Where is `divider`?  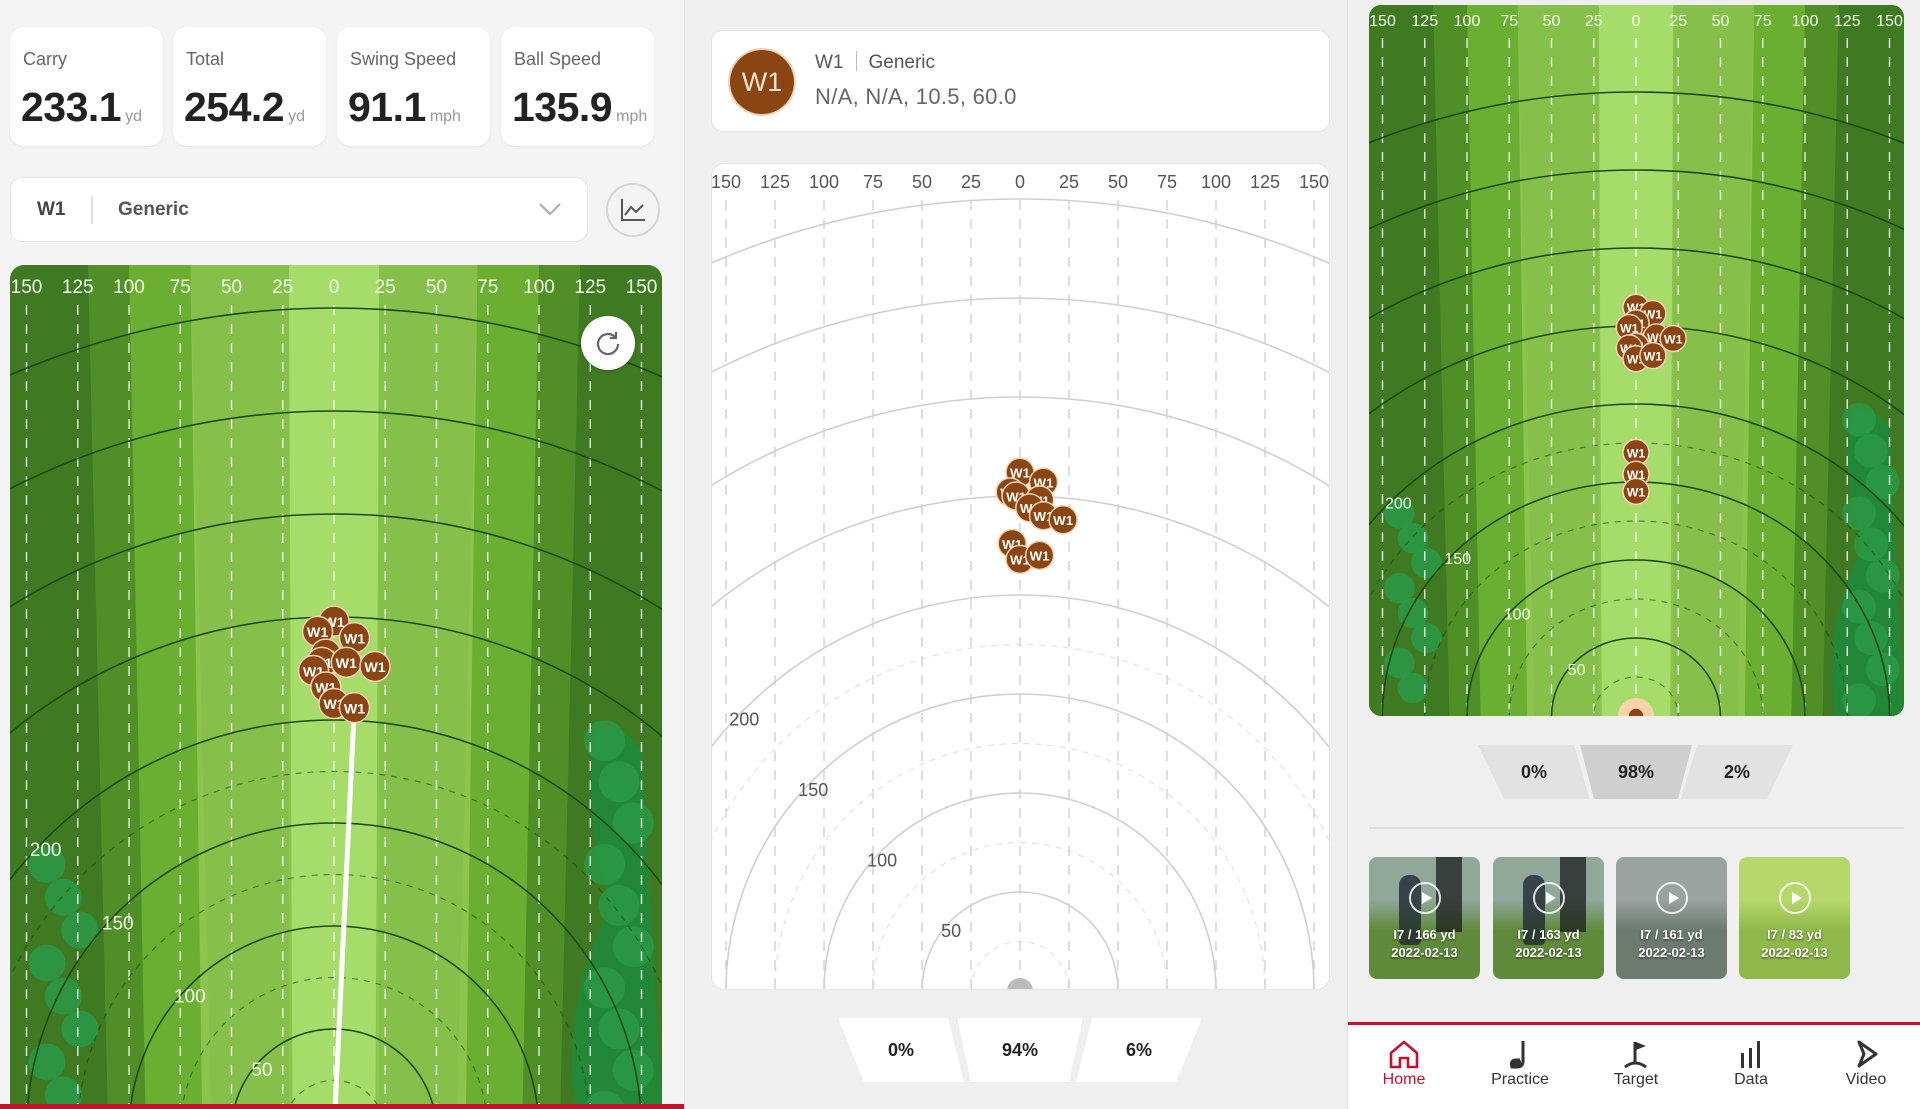 divider is located at coordinates (92, 210).